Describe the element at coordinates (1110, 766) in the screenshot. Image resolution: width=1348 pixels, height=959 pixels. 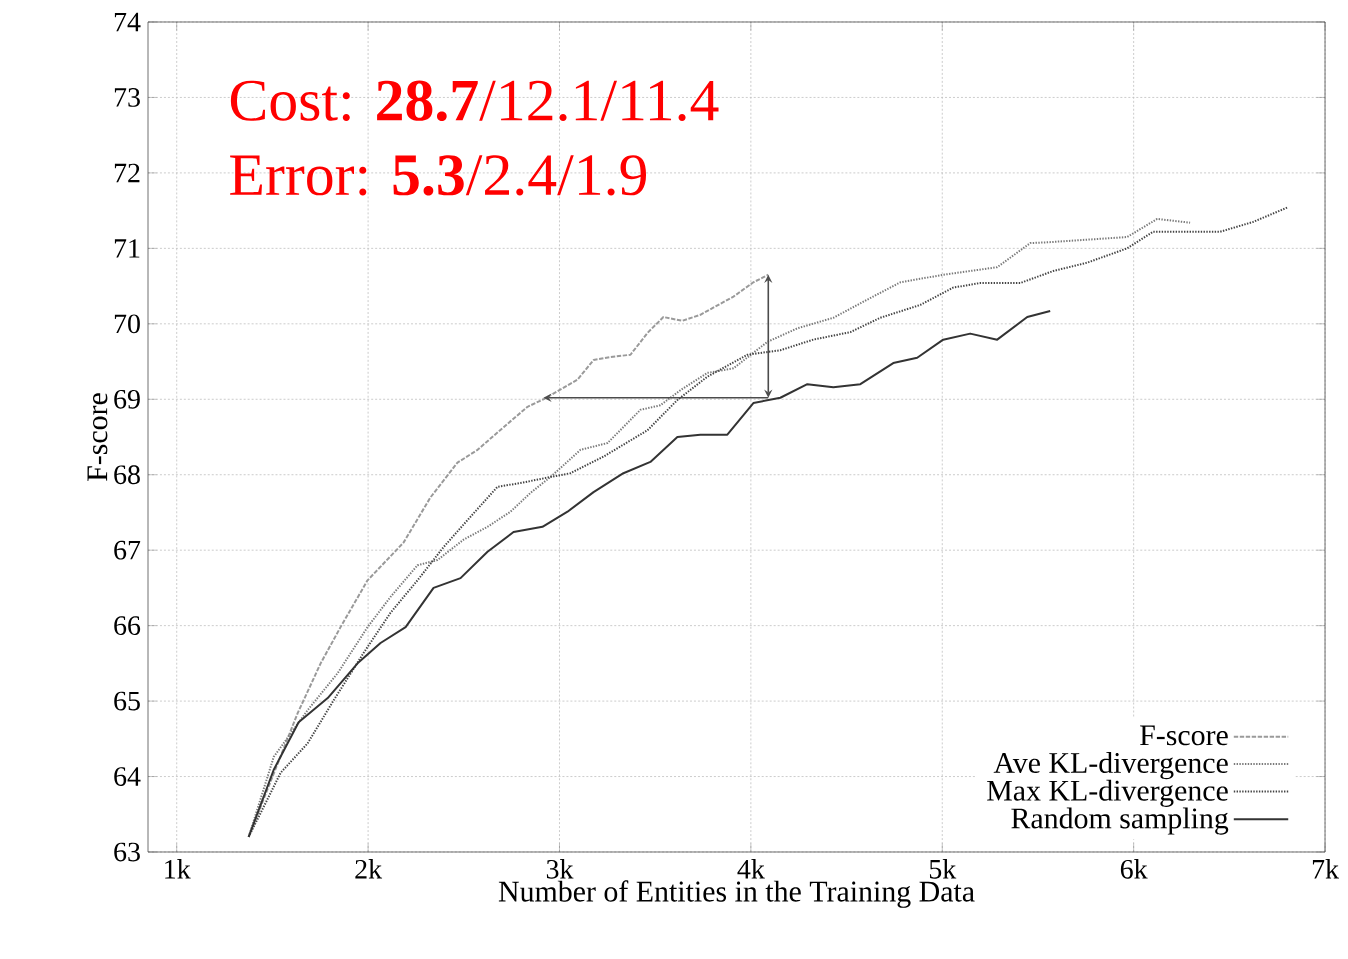
I see `legend-label: Ave KL-divergence` at that location.